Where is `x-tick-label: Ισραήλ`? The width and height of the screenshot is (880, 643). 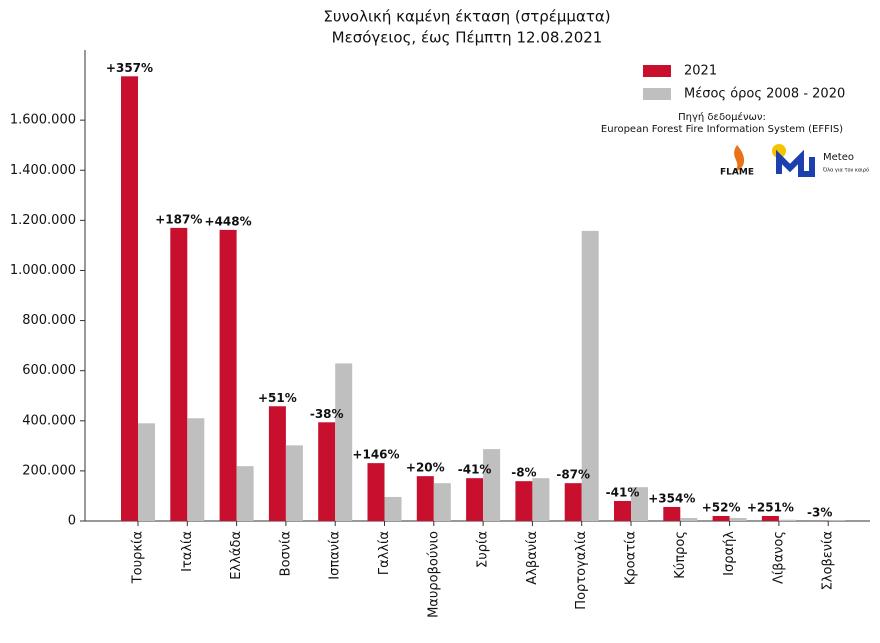
x-tick-label: Ισραήλ is located at coordinates (729, 553).